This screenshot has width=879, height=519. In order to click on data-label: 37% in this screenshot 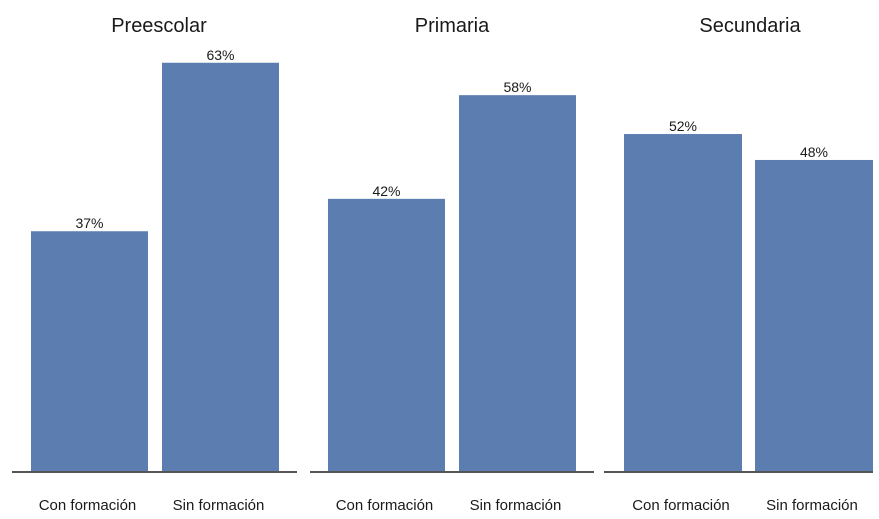, I will do `click(89, 223)`.